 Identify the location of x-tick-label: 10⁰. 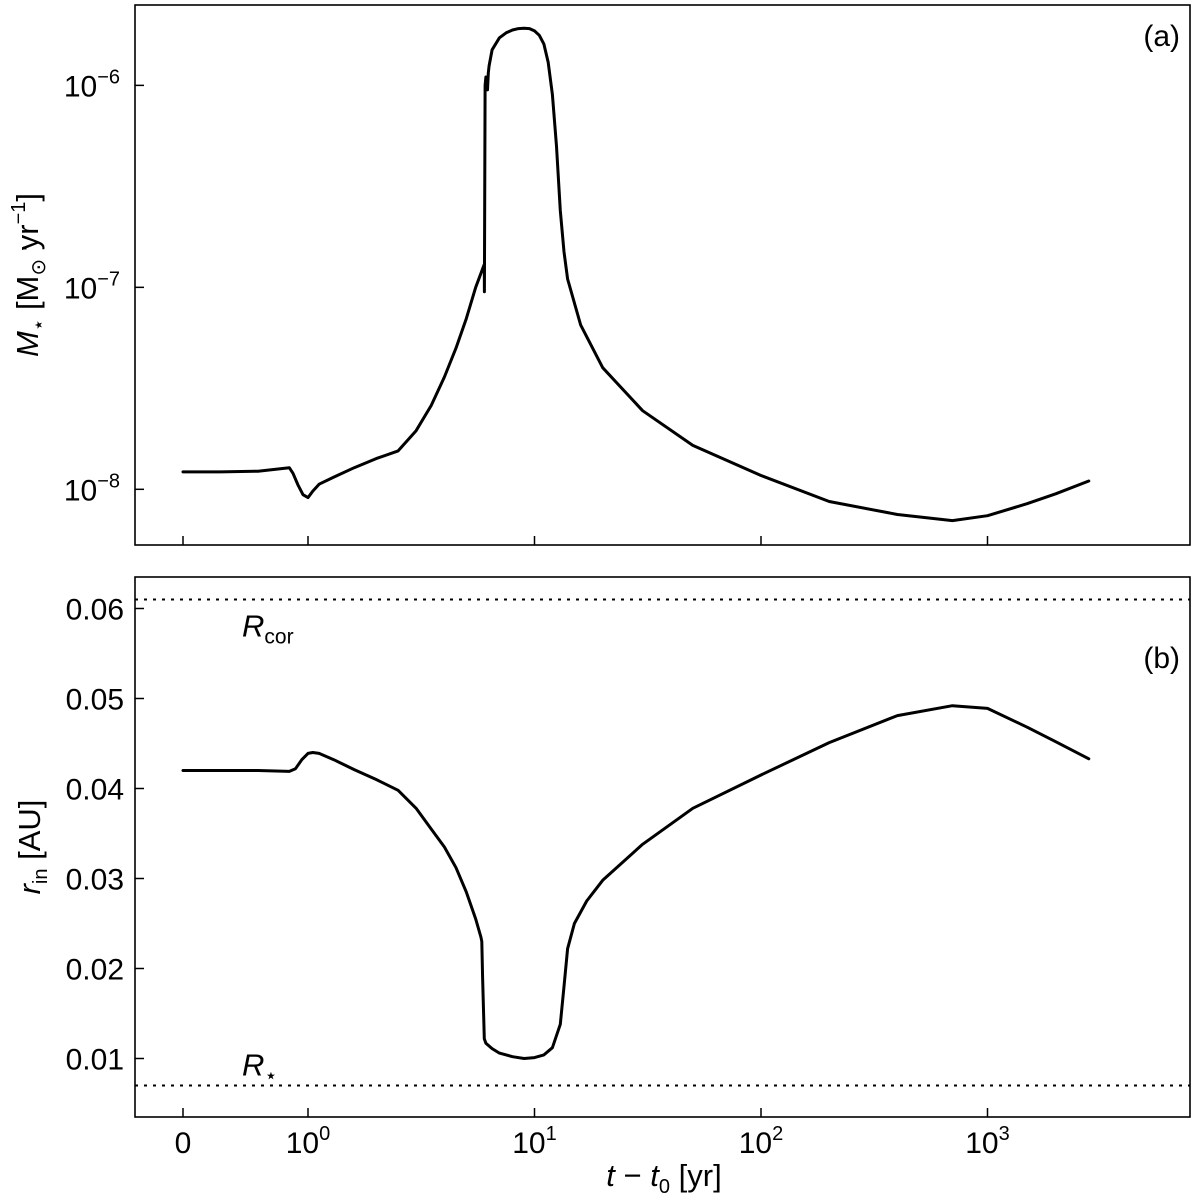
(308, 1141).